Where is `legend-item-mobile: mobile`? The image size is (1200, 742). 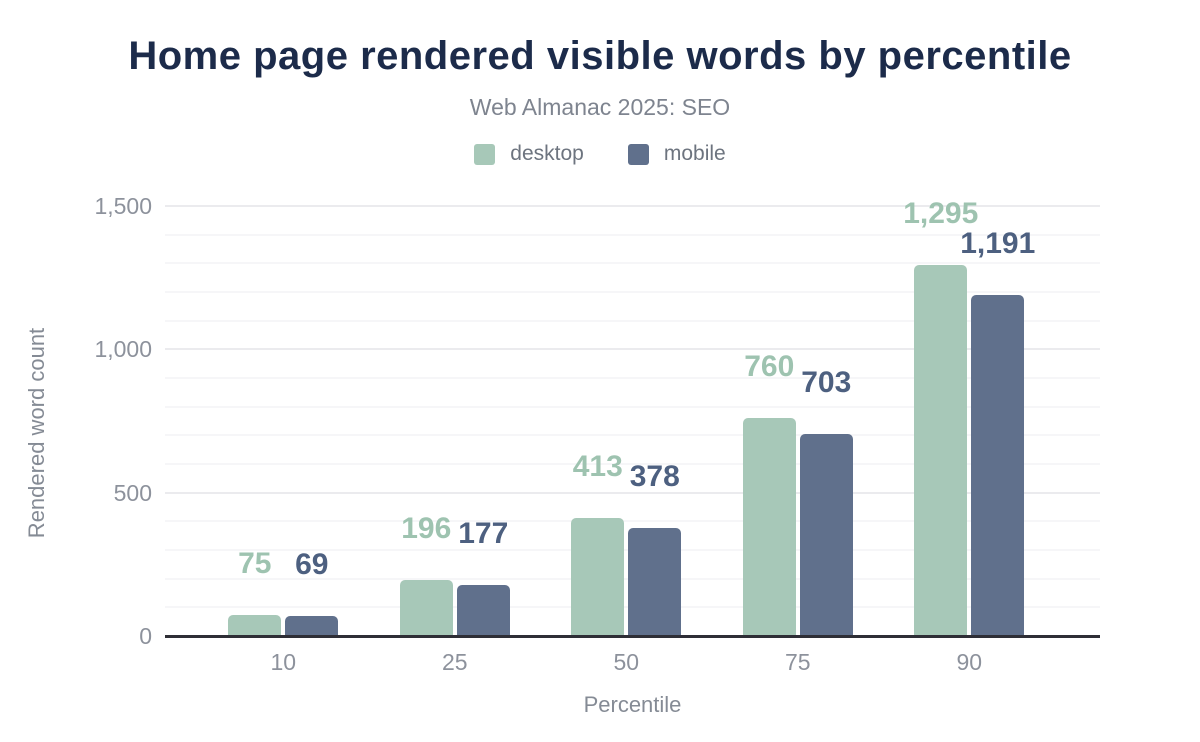 legend-item-mobile: mobile is located at coordinates (676, 154).